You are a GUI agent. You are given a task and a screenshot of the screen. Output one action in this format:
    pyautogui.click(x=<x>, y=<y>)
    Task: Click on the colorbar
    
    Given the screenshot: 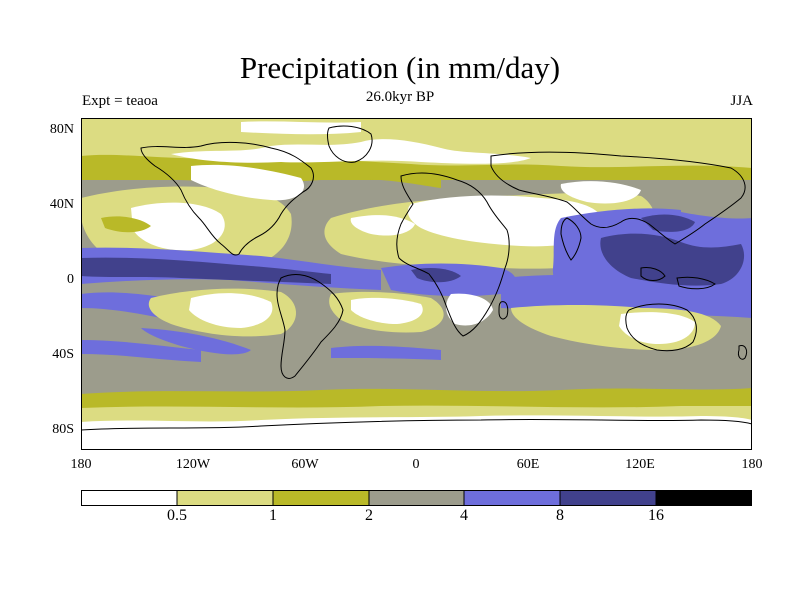 What is the action you would take?
    pyautogui.click(x=416, y=498)
    